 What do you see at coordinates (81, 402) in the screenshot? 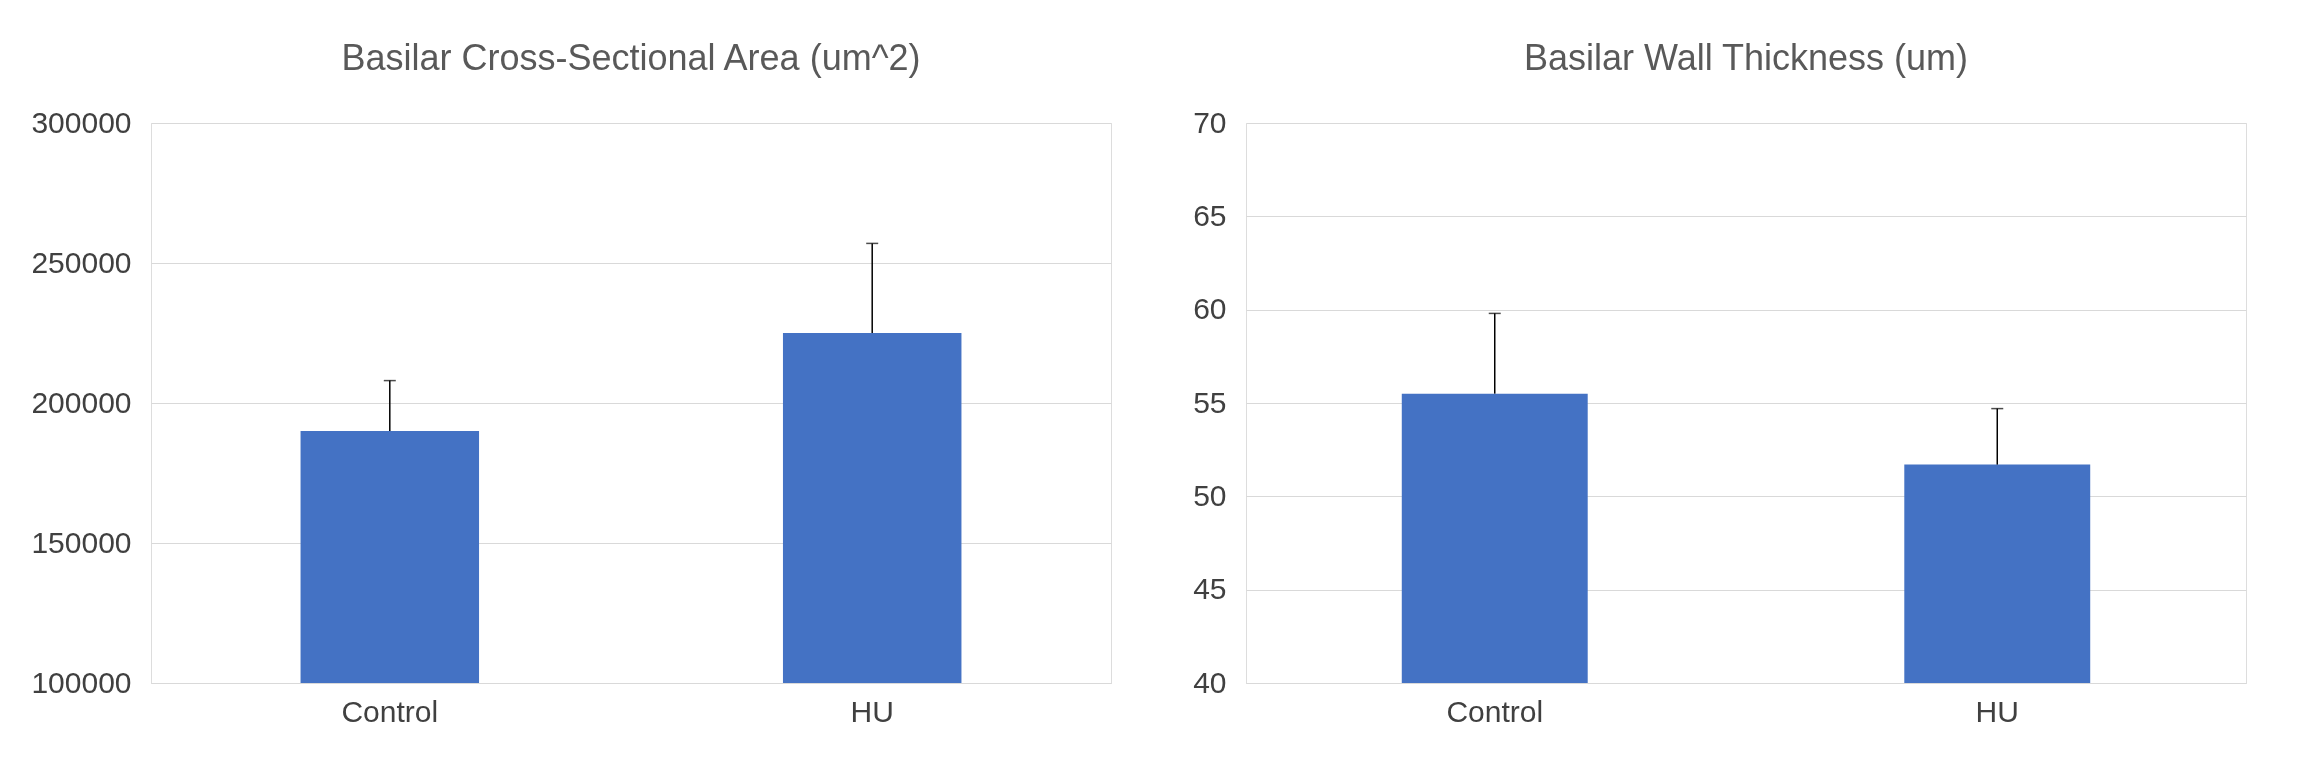
I see `y-tick-label: 200000` at bounding box center [81, 402].